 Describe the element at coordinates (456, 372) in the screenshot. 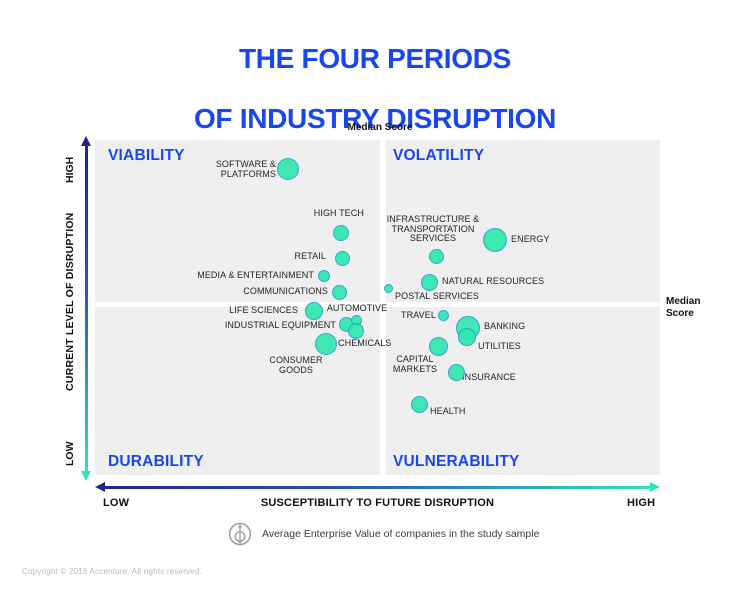

I see `insurance-bubble` at that location.